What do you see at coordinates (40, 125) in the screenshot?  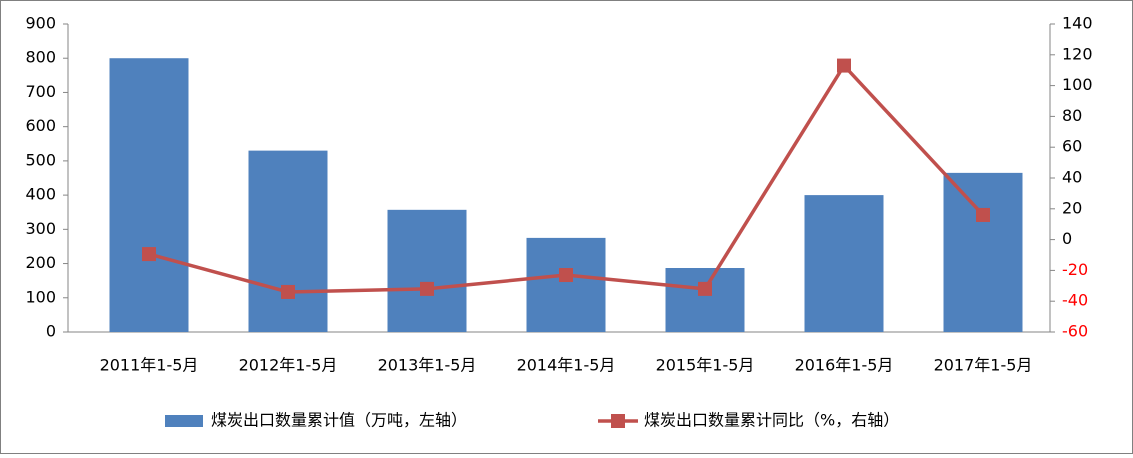 I see `y-tick-label: 600` at bounding box center [40, 125].